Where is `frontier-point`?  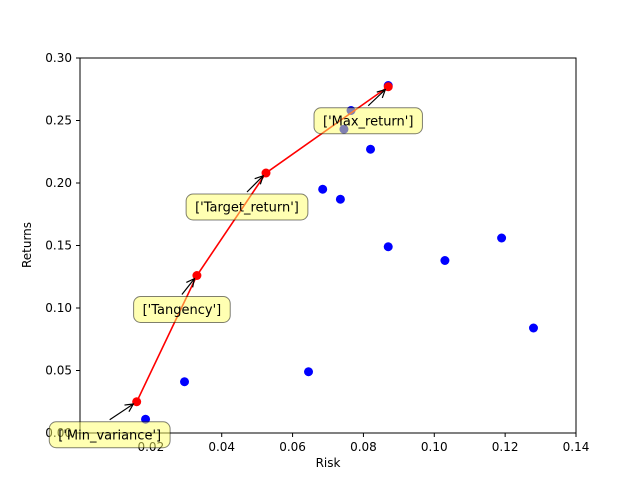 frontier-point is located at coordinates (137, 402).